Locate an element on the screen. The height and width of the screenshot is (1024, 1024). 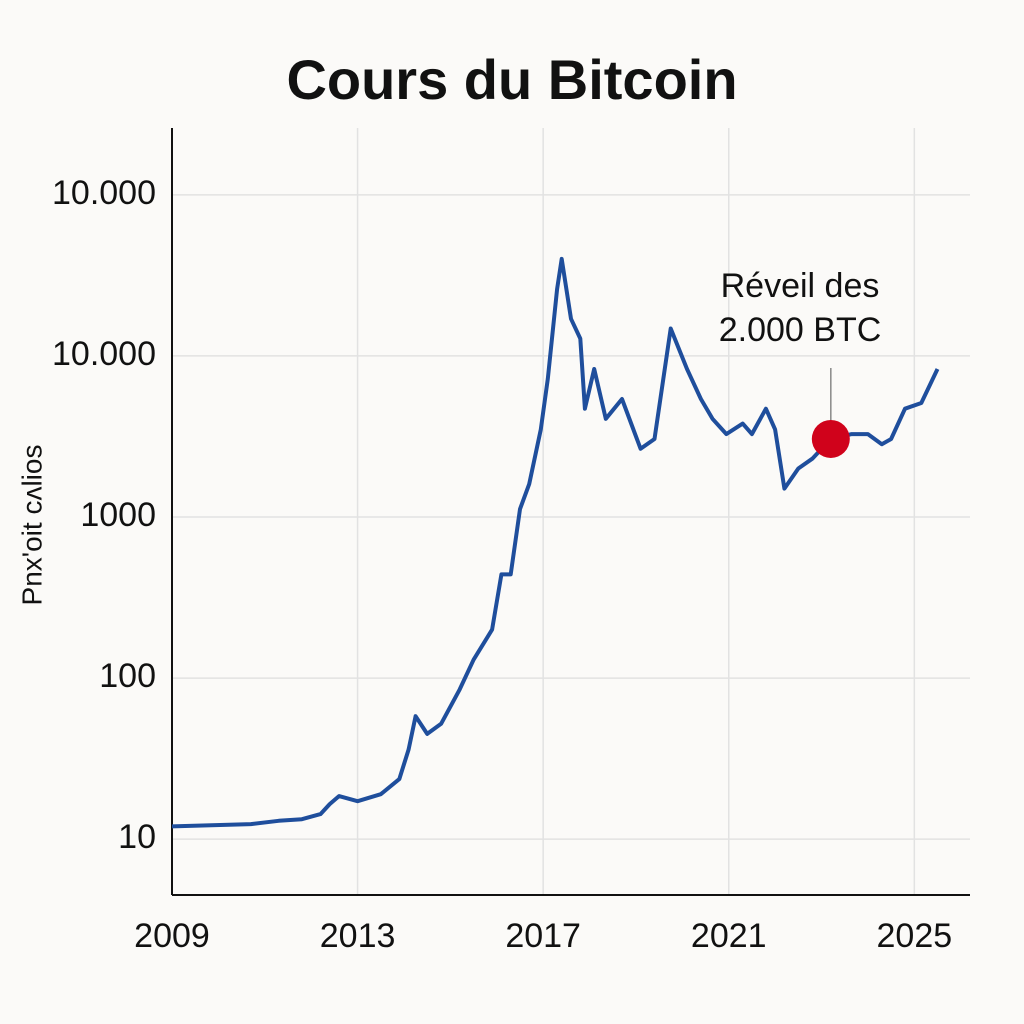
annotation-text: 2.000 BTC is located at coordinates (800, 330).